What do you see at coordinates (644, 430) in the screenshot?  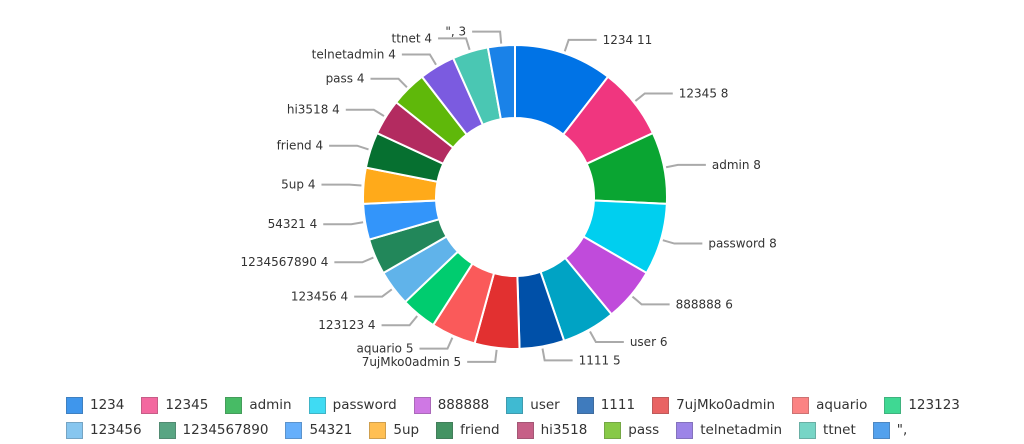 I see `legend-label: pass` at bounding box center [644, 430].